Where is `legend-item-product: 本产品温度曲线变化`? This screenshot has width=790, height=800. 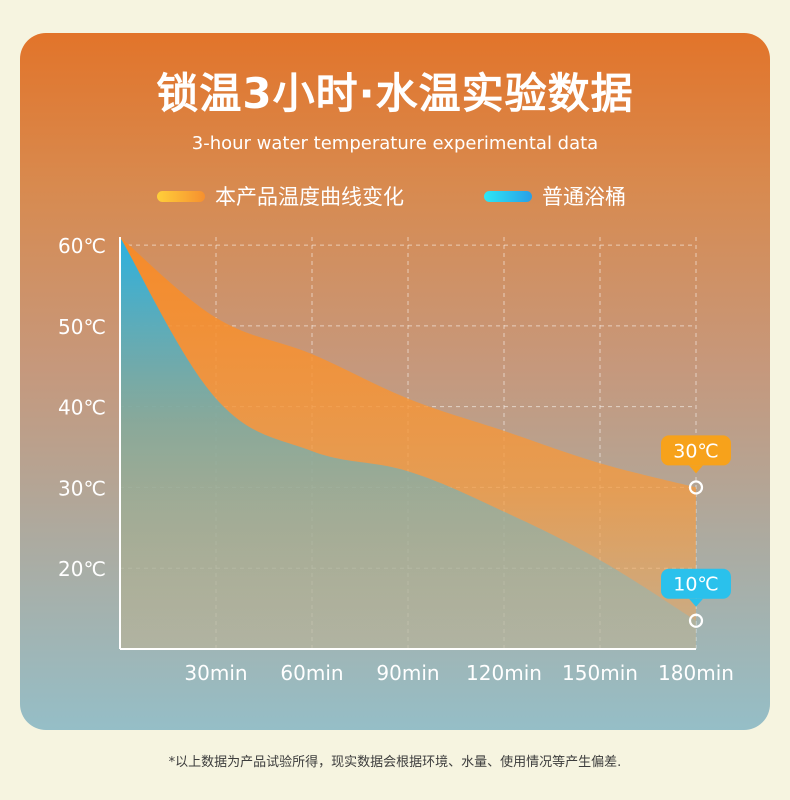
legend-item-product: 本产品温度曲线变化 is located at coordinates (280, 196).